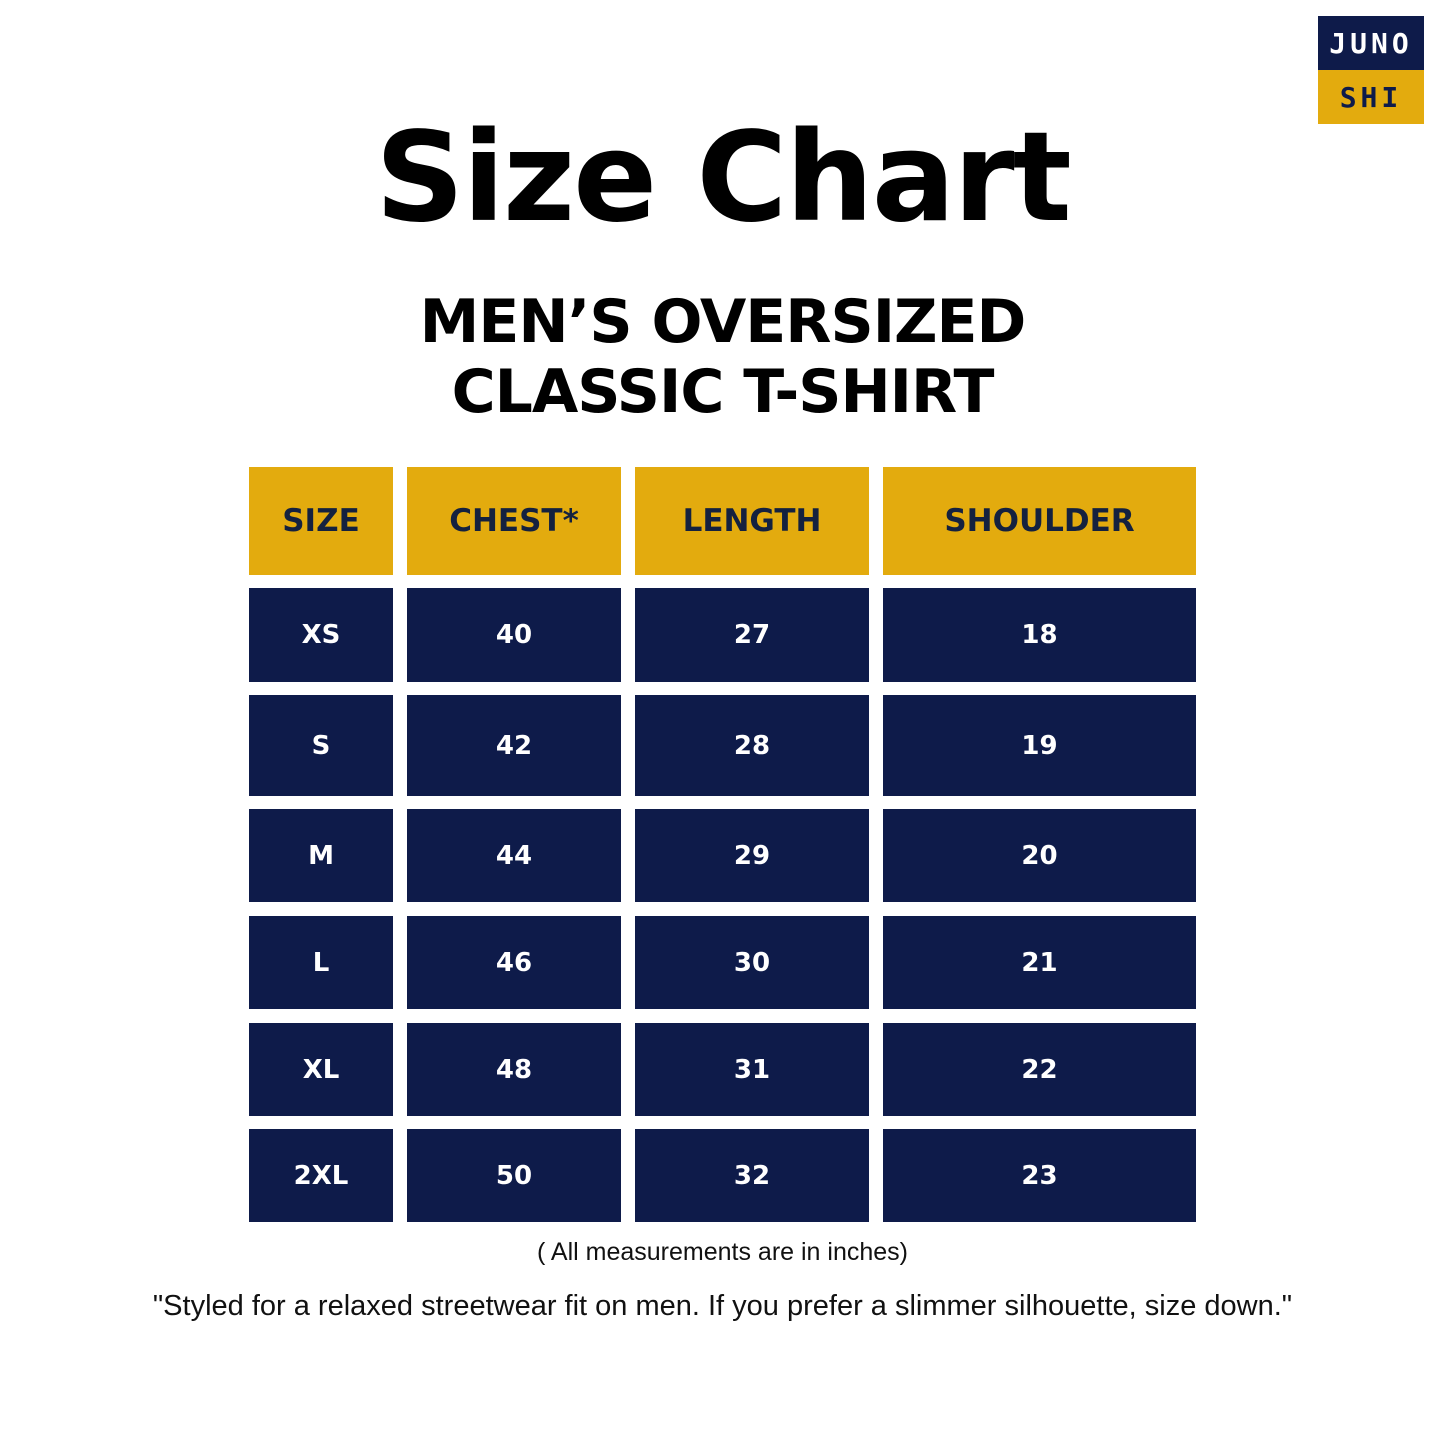  What do you see at coordinates (752, 1175) in the screenshot?
I see `table-cell-length: 32` at bounding box center [752, 1175].